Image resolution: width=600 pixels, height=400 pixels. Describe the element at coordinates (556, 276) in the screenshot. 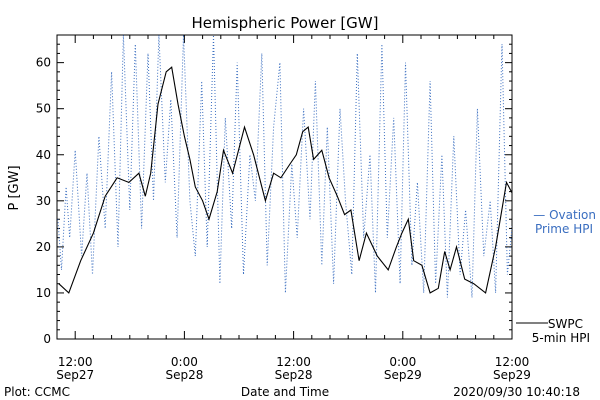

I see `legend: — Ovation Prime HPI SWPC 5-min HPI` at that location.